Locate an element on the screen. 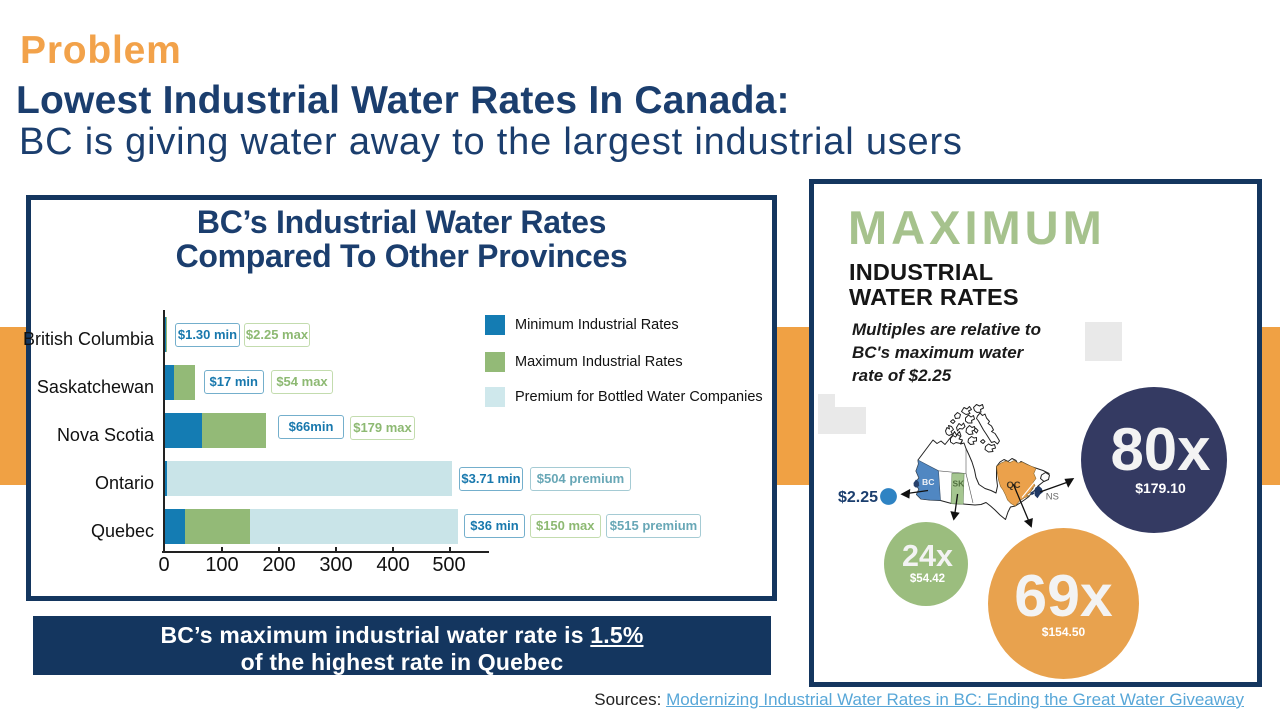 The height and width of the screenshot is (720, 1280). svg-text: SK is located at coordinates (959, 483).